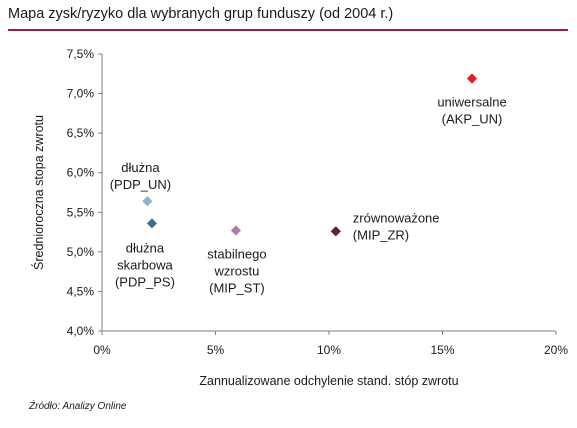 The height and width of the screenshot is (428, 577). What do you see at coordinates (81, 331) in the screenshot?
I see `y-tick-label: 4,0%` at bounding box center [81, 331].